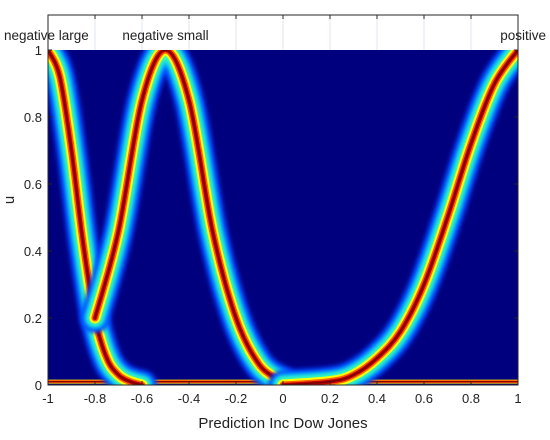  What do you see at coordinates (33, 117) in the screenshot?
I see `y-tick-label: 0.8` at bounding box center [33, 117].